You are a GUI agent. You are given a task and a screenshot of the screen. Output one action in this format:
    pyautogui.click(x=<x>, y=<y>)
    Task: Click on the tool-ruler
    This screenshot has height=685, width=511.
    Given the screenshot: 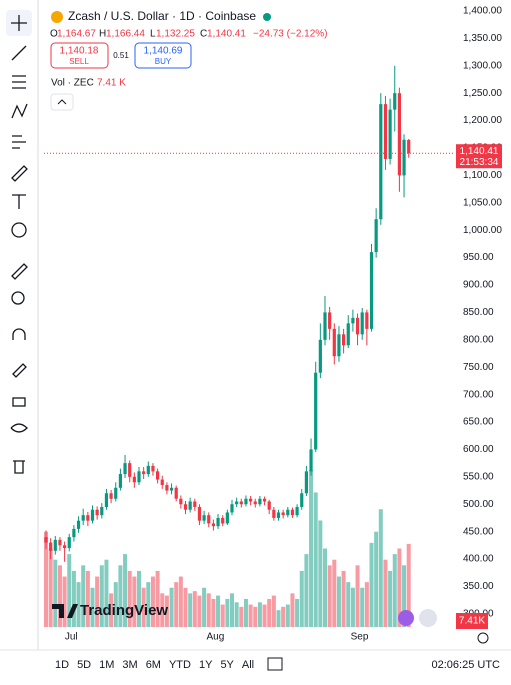 What is the action you would take?
    pyautogui.click(x=19, y=271)
    